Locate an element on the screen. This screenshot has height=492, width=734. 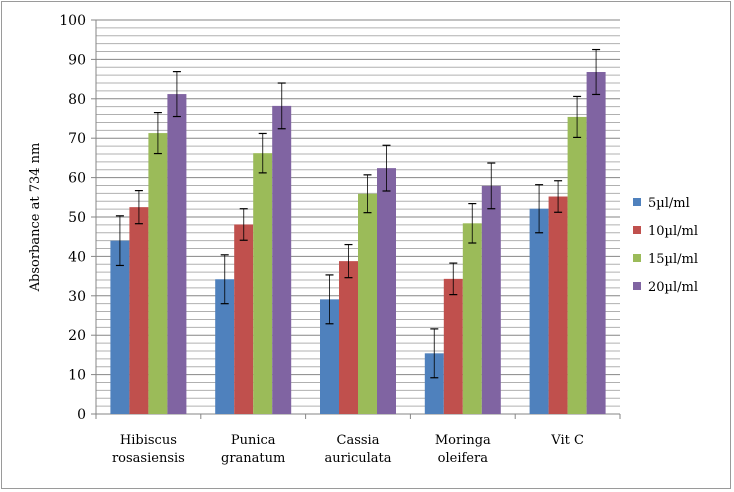
y-tick-label: 10 is located at coordinates (77, 376).